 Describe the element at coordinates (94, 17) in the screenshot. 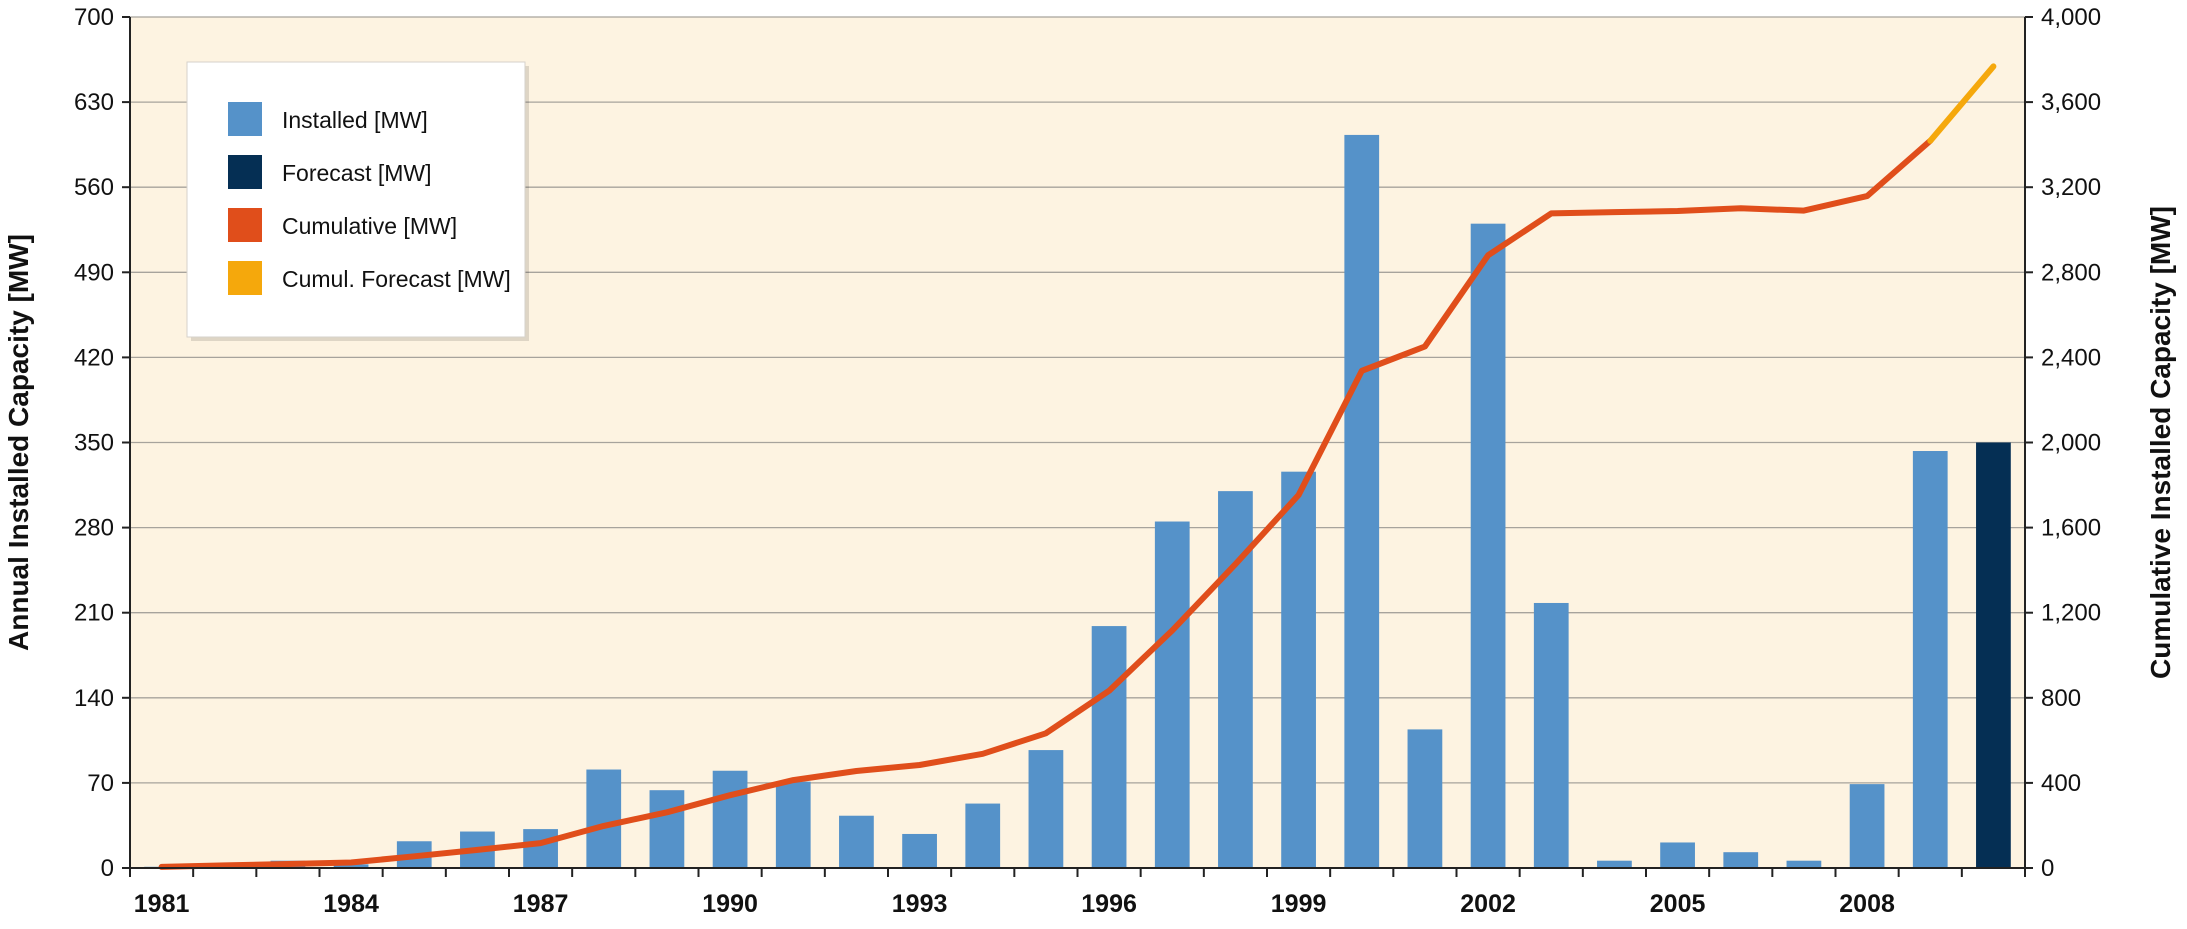

I see `y-left-tick-label: 700` at that location.